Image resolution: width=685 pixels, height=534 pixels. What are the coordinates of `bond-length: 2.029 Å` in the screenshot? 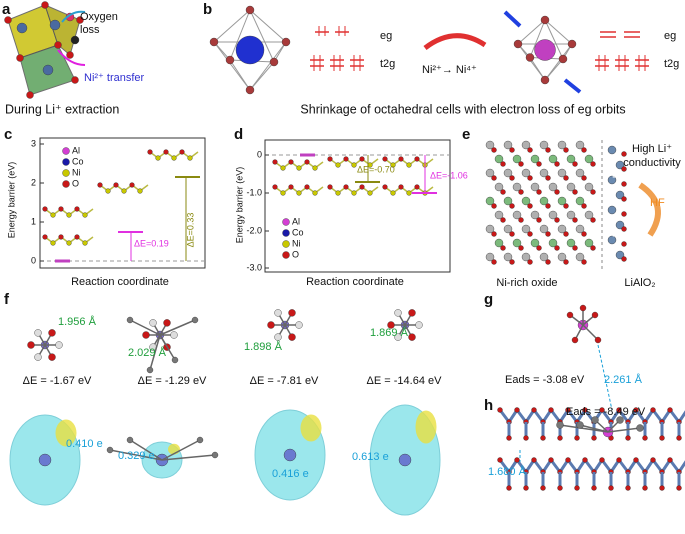 It's located at (147, 352).